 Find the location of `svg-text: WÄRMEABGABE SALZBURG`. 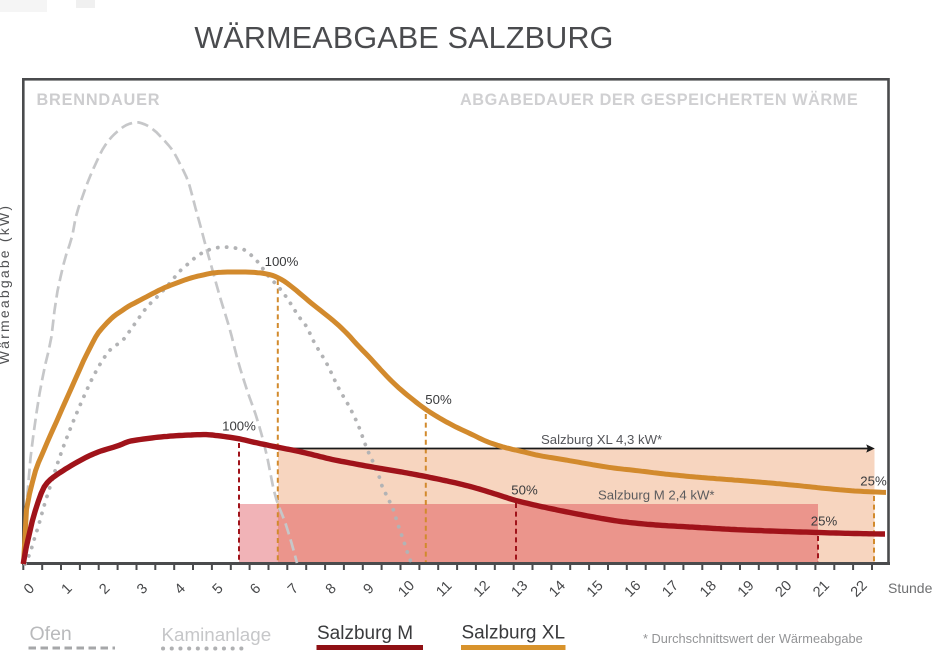

svg-text: WÄRMEABGABE SALZBURG is located at coordinates (403, 38).